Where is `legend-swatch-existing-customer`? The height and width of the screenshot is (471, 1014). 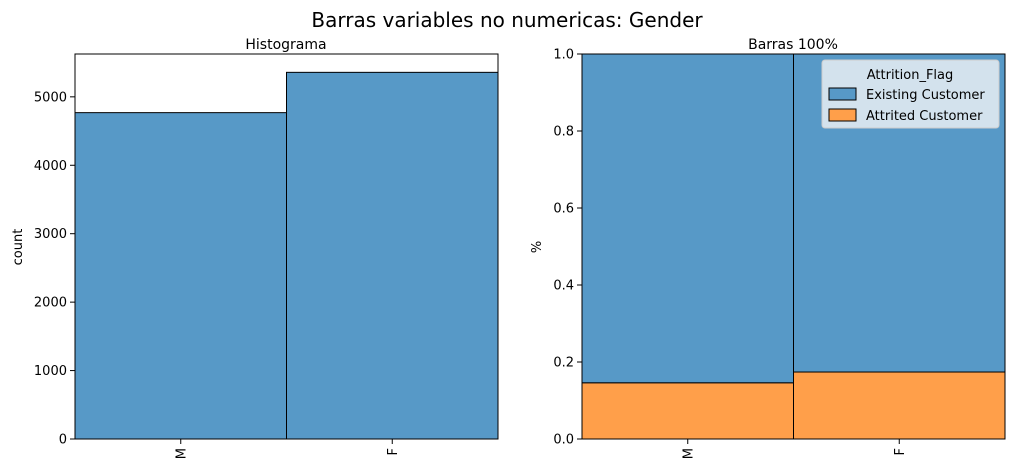 legend-swatch-existing-customer is located at coordinates (842, 94).